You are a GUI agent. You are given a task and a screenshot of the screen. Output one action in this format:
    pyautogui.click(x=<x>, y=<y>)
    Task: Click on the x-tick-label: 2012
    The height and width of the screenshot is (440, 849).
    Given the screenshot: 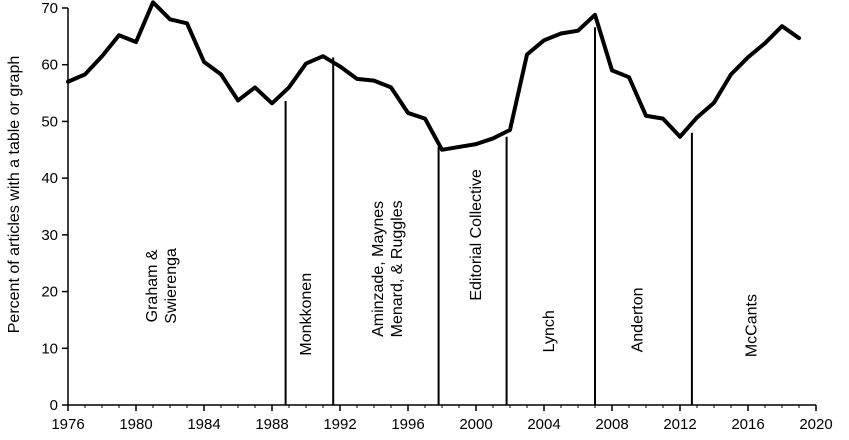 What is the action you would take?
    pyautogui.click(x=679, y=424)
    